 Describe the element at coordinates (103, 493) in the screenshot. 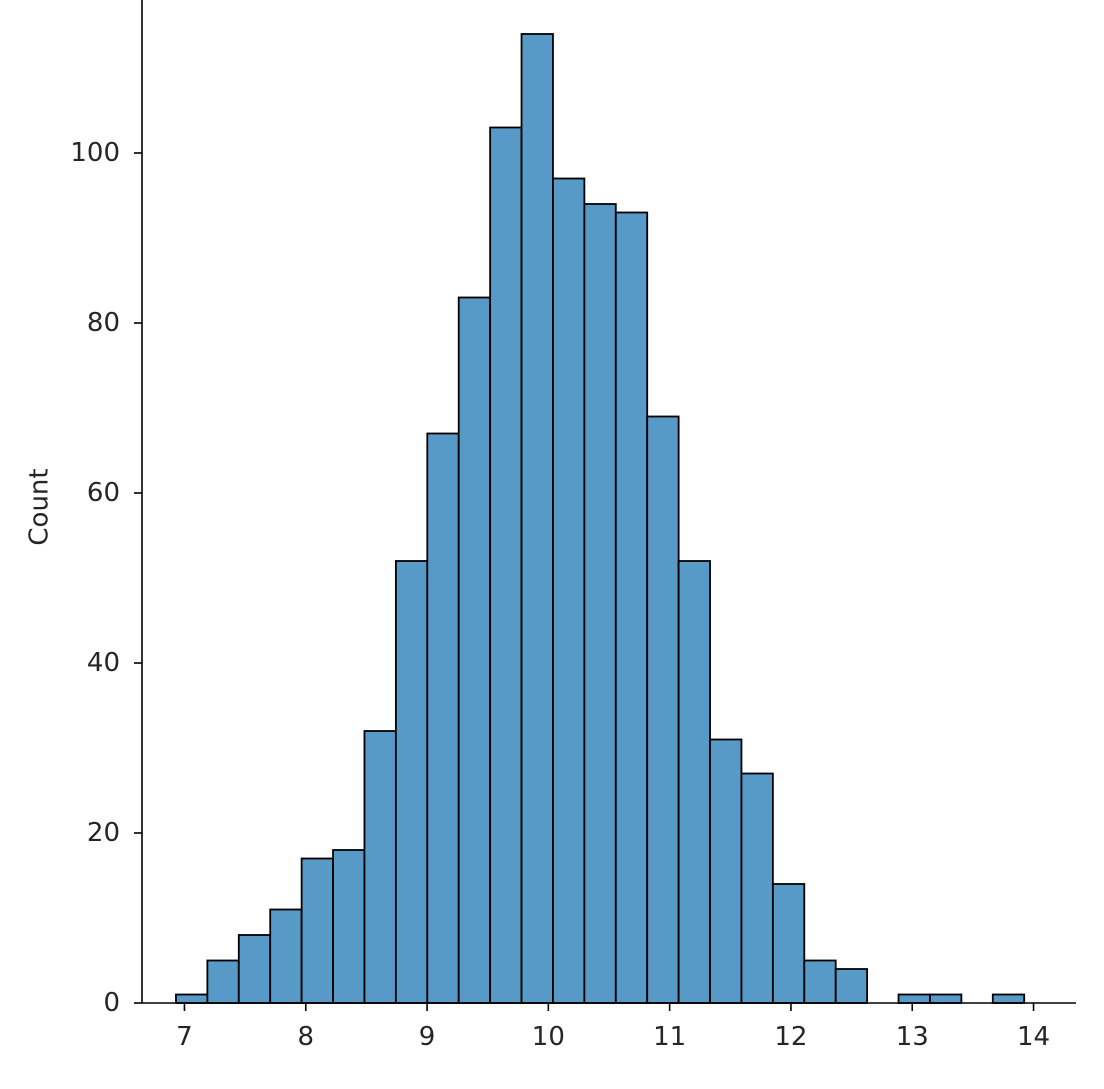

I see `y-tick-label: 60` at that location.